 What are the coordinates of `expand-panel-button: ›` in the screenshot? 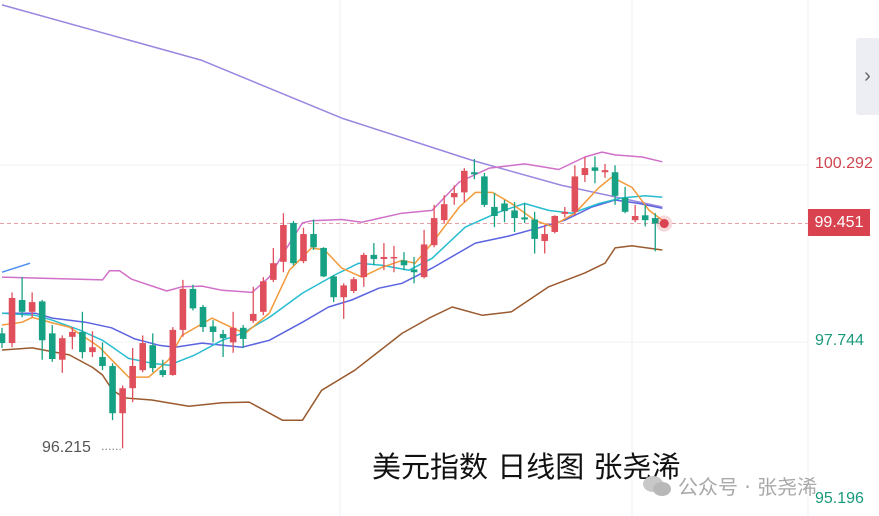 It's located at (867, 76).